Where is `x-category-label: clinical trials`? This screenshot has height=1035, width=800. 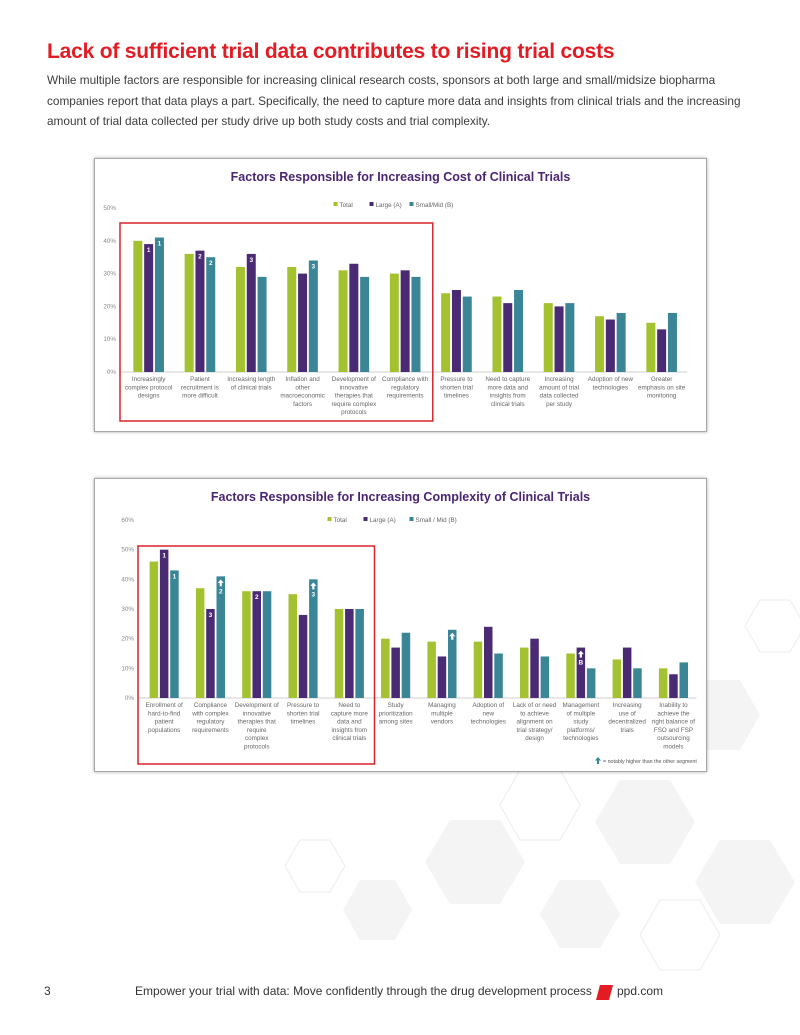 x-category-label: clinical trials is located at coordinates (508, 404).